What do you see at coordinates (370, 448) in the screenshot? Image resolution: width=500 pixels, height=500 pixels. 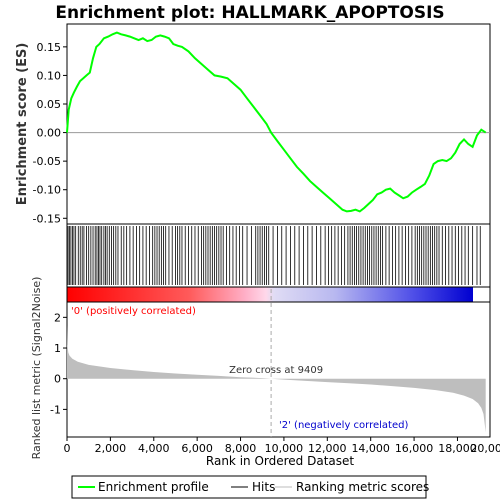 I see `x-tick-label: 14,000` at bounding box center [370, 448].